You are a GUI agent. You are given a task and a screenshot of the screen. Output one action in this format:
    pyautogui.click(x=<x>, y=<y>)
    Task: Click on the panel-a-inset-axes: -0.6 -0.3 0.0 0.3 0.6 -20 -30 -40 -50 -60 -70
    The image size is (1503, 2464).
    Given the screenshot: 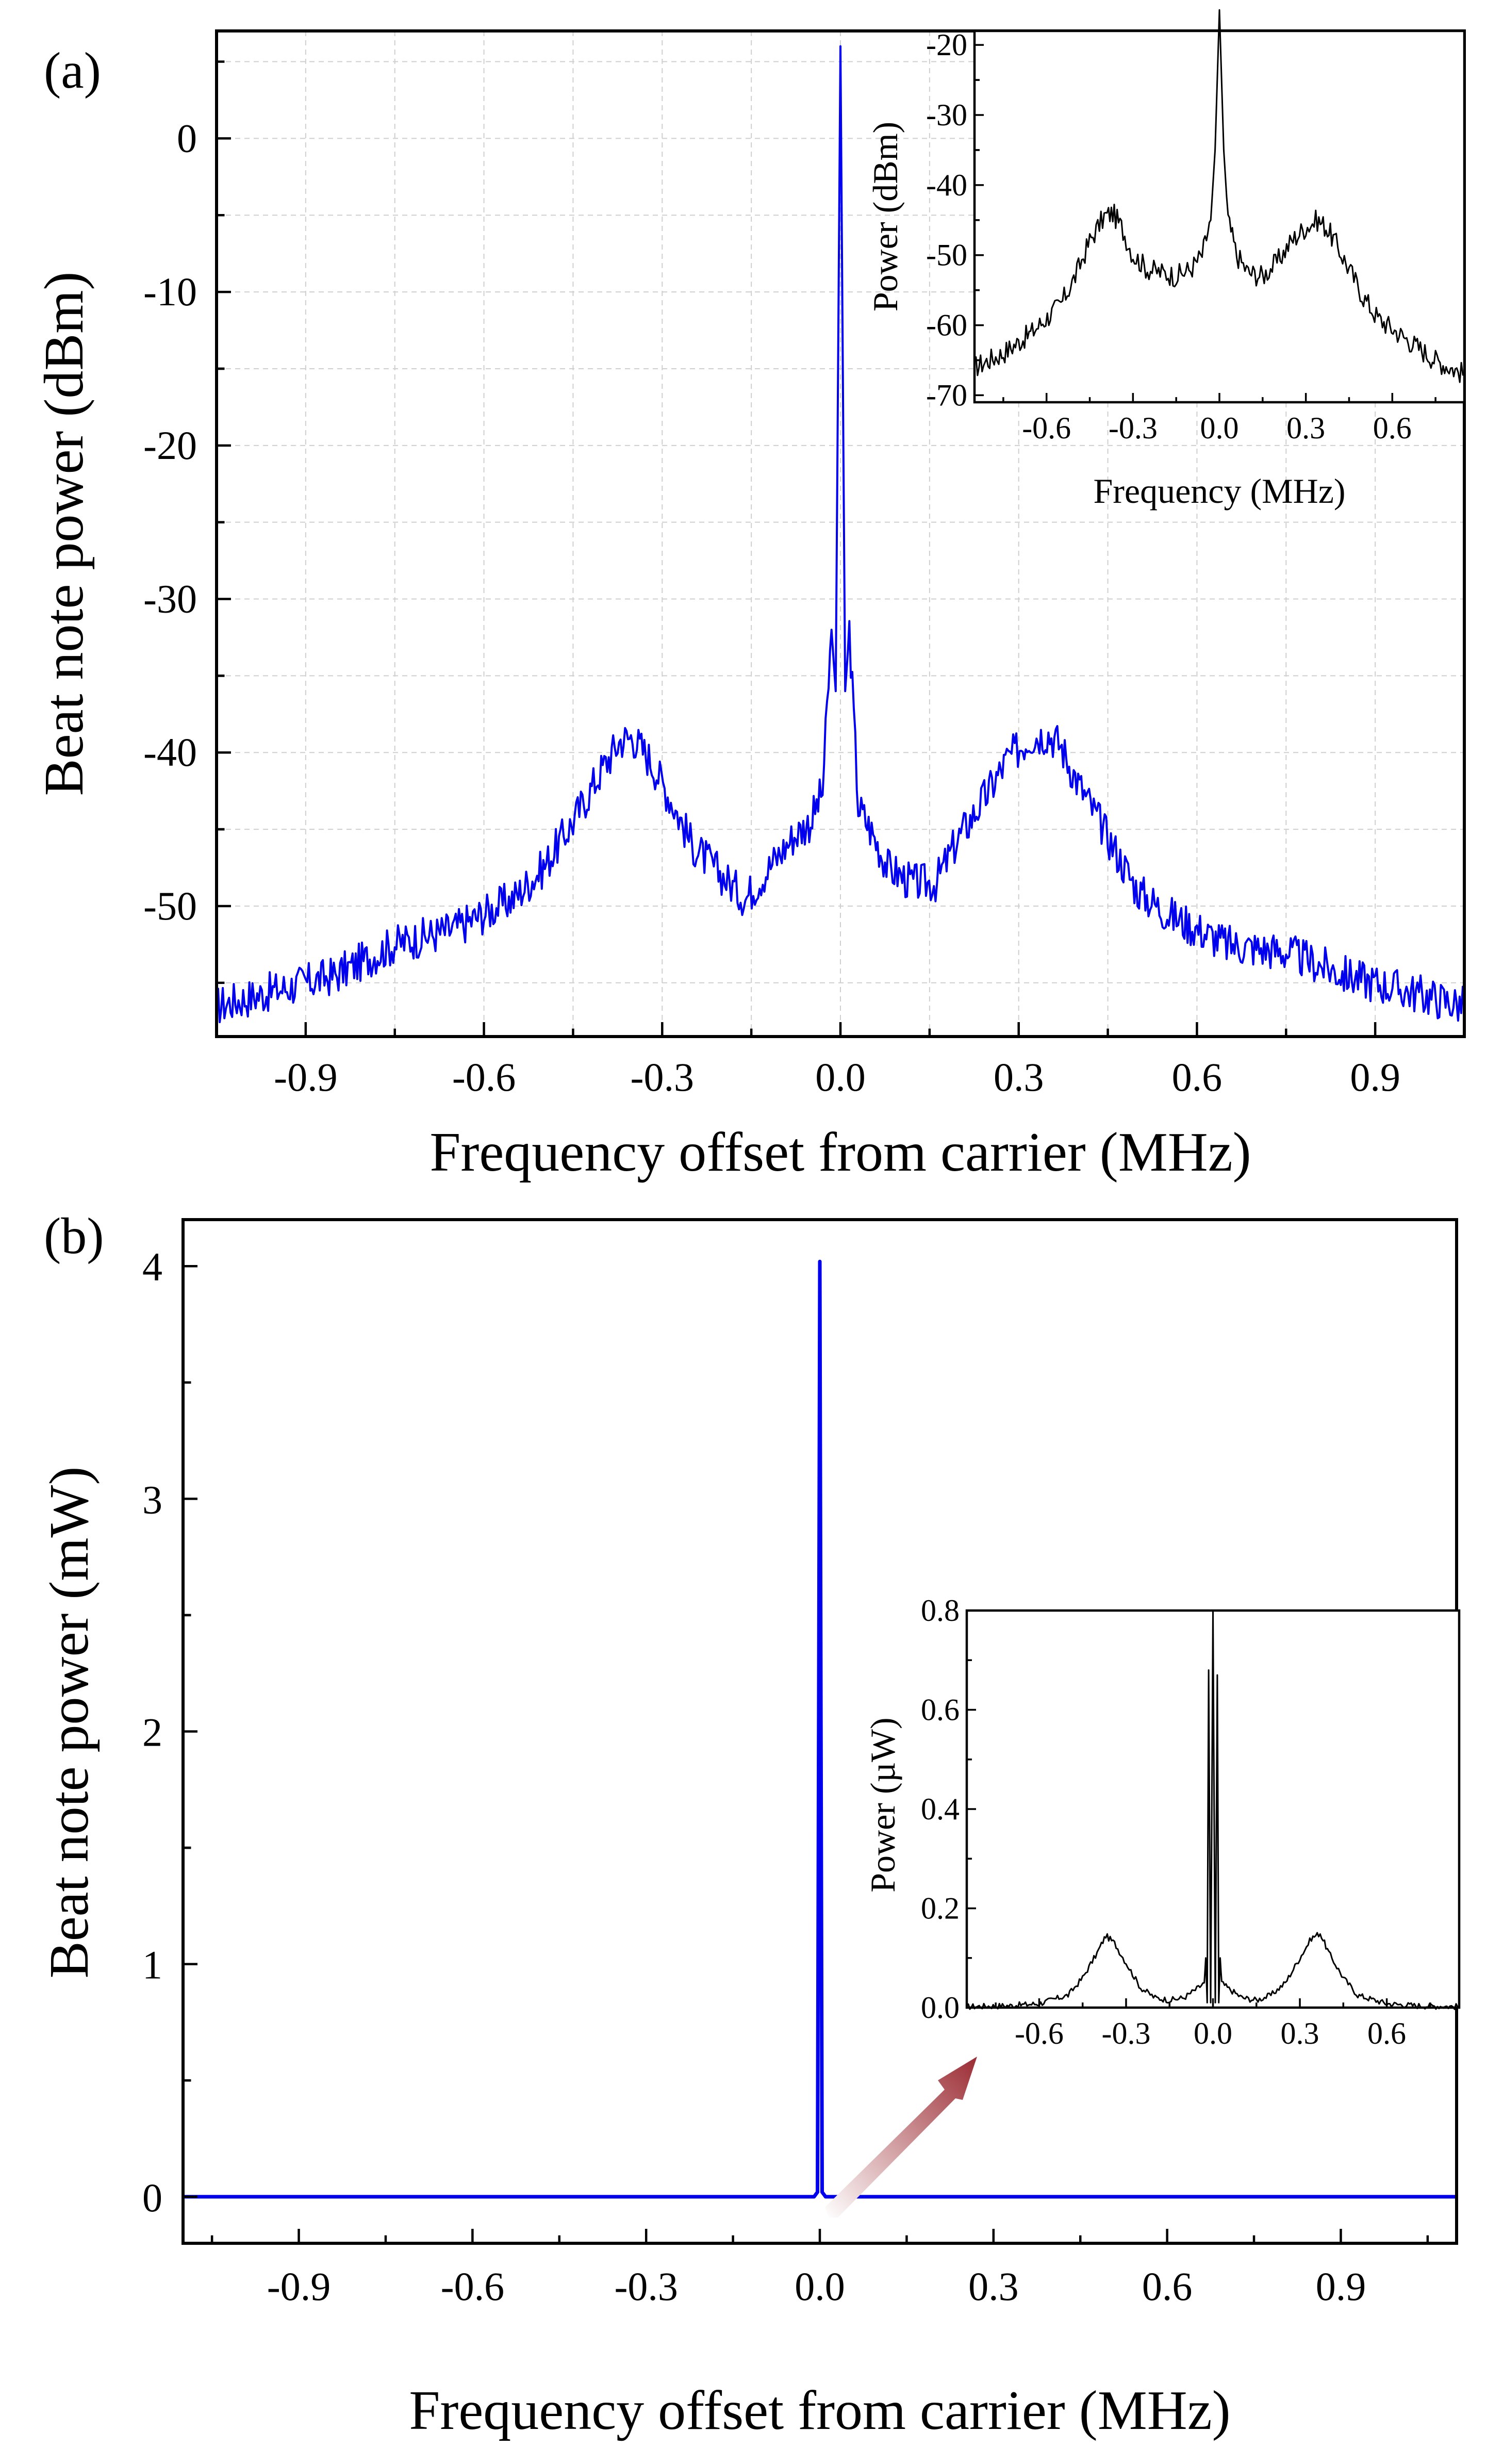 What is the action you would take?
    pyautogui.click(x=1181, y=236)
    